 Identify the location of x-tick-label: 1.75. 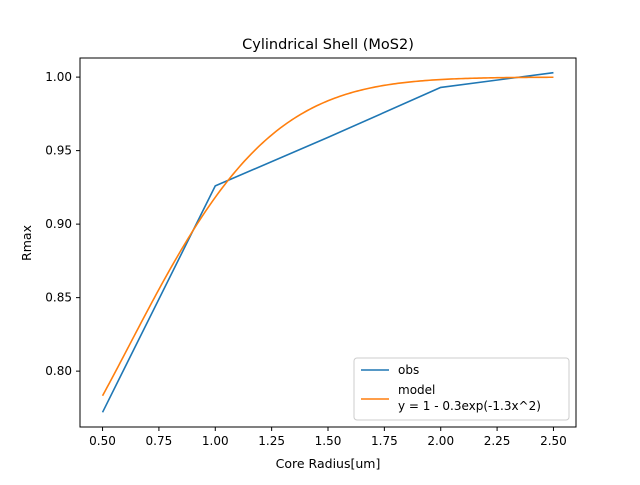
(384, 441).